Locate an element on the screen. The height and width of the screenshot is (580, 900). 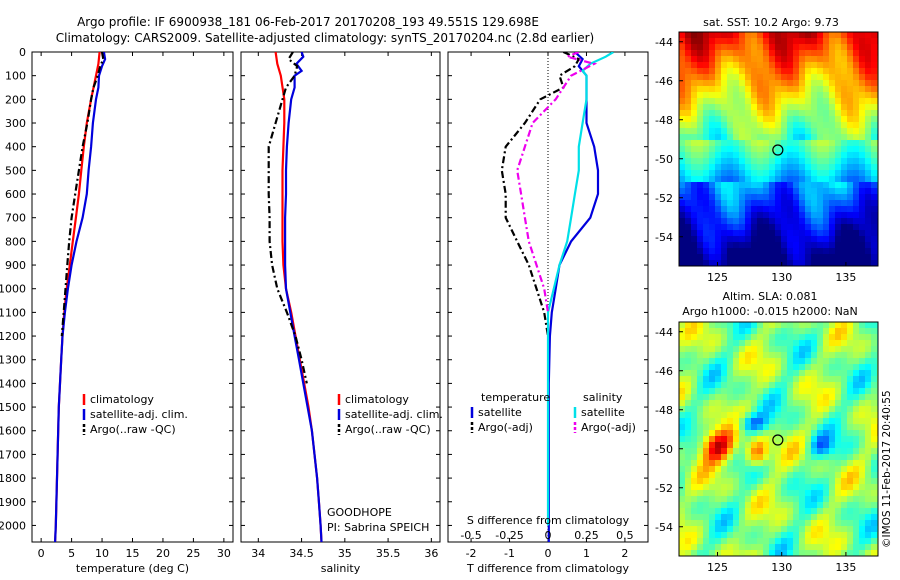
depth-tick-label: 1900 is located at coordinates (13, 502).